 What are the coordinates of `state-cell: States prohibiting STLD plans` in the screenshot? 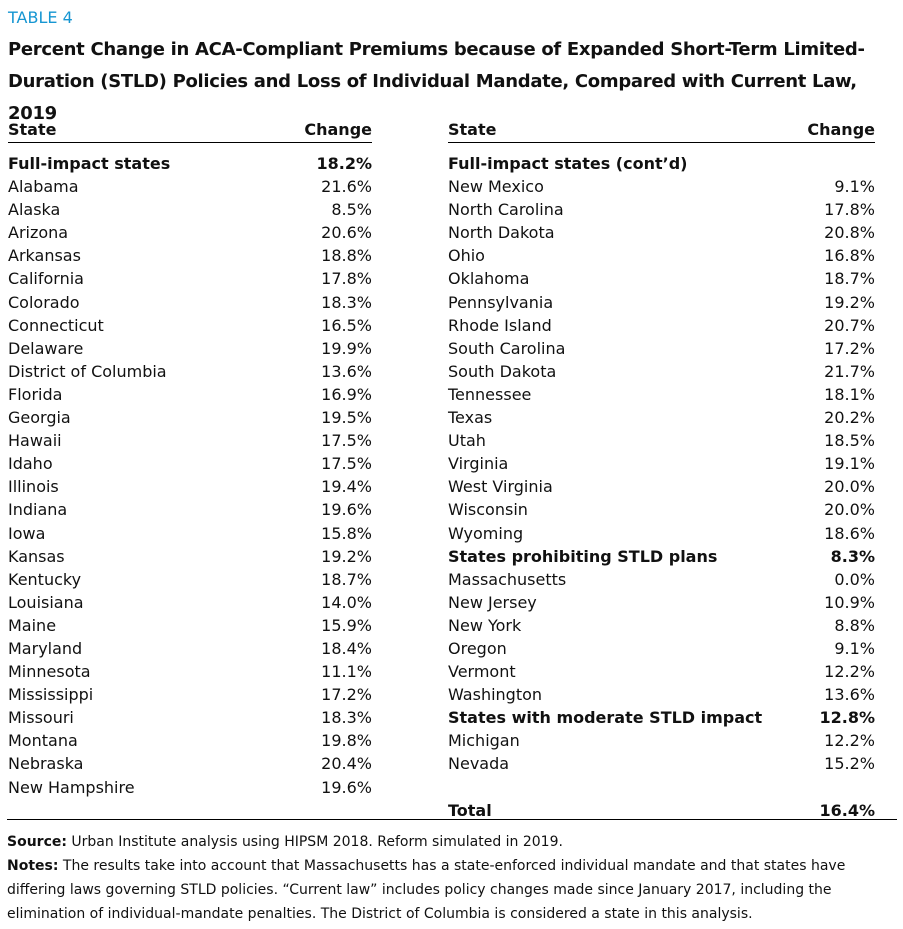 It's located at (583, 556).